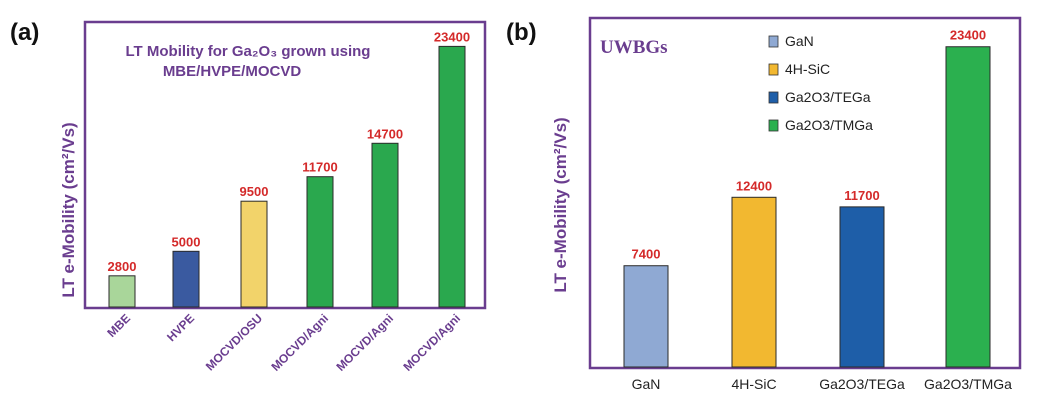 The width and height of the screenshot is (1046, 416). Describe the element at coordinates (319, 167) in the screenshot. I see `panel-a-value-label: 11700` at that location.